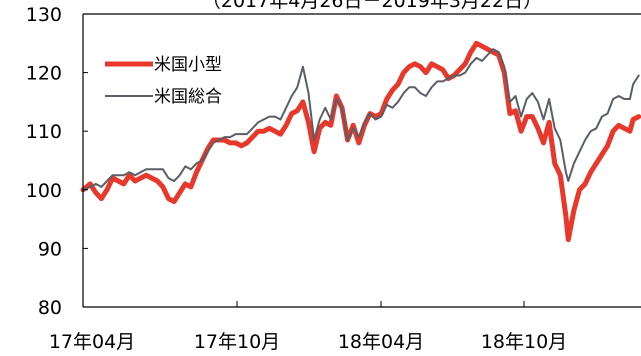  I want to click on legend-label: 米国小型, so click(188, 65).